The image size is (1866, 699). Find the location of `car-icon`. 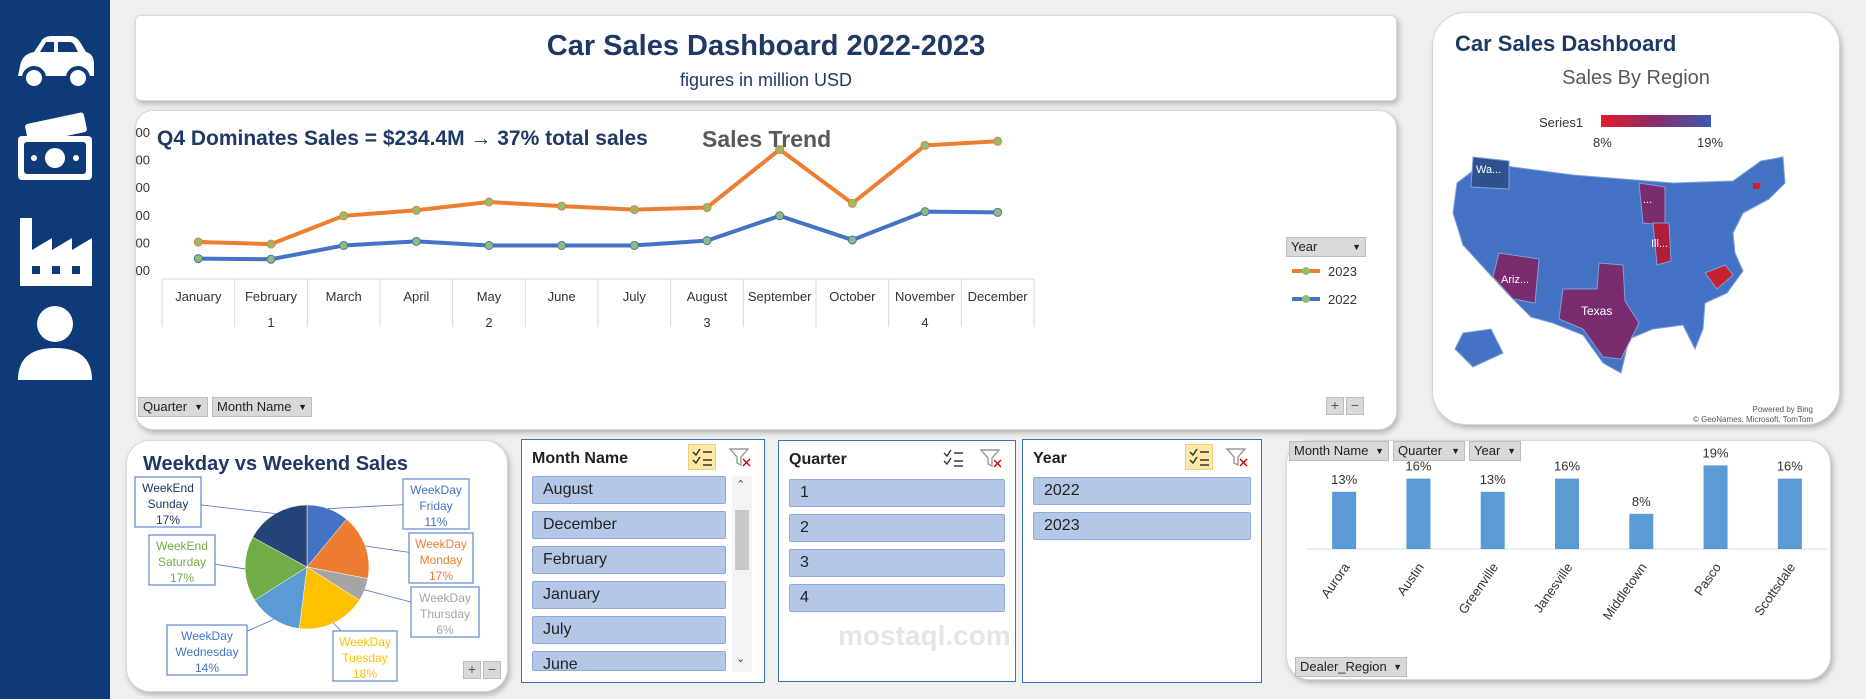

car-icon is located at coordinates (55, 62).